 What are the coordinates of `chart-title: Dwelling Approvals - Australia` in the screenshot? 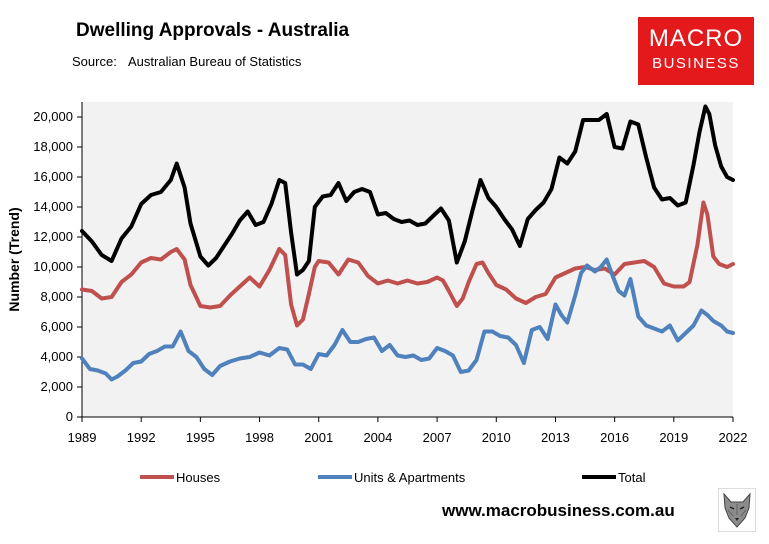 It's located at (213, 30).